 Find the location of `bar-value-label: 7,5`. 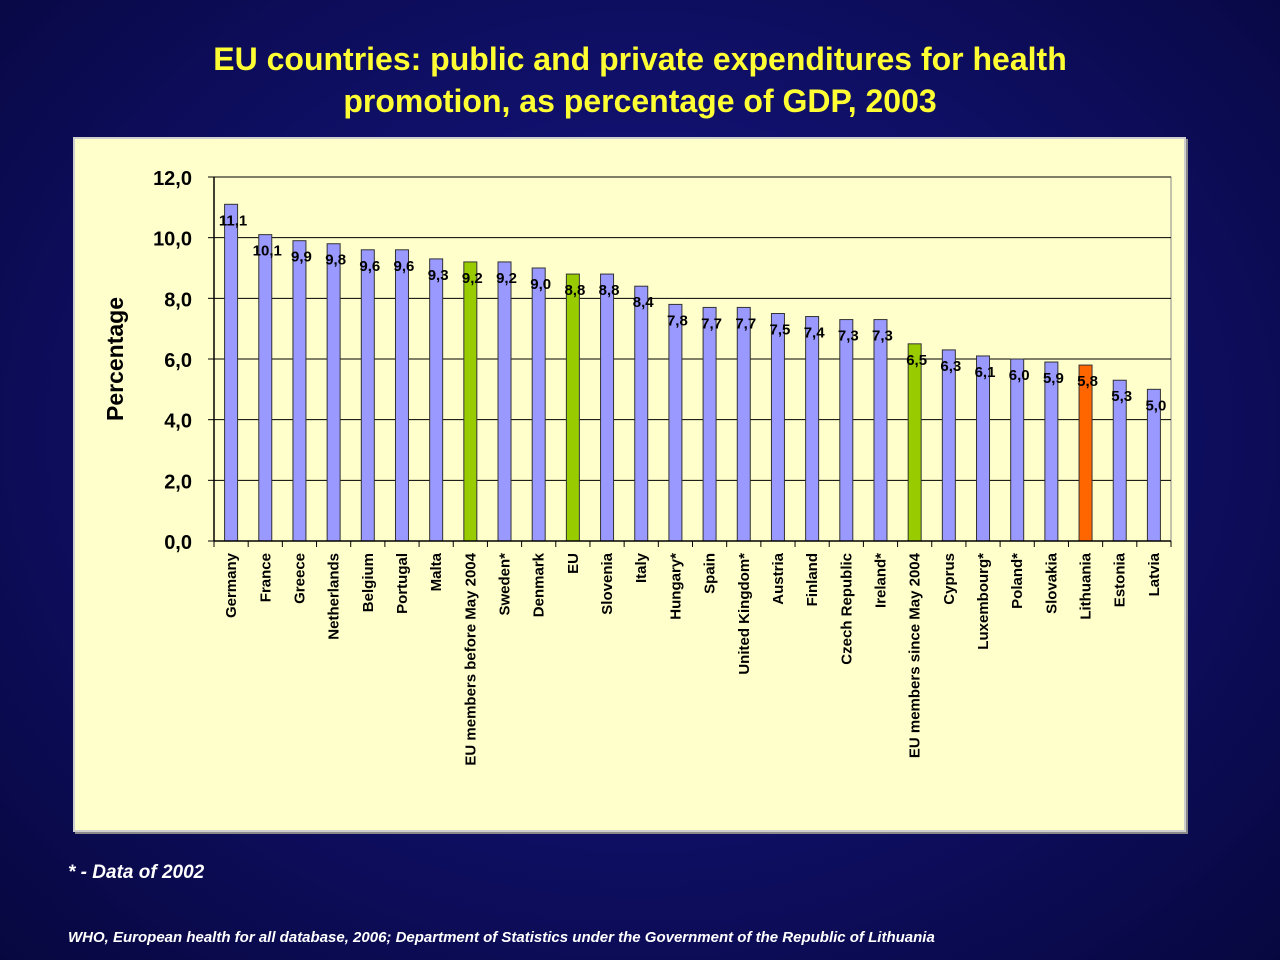

bar-value-label: 7,5 is located at coordinates (780, 330).